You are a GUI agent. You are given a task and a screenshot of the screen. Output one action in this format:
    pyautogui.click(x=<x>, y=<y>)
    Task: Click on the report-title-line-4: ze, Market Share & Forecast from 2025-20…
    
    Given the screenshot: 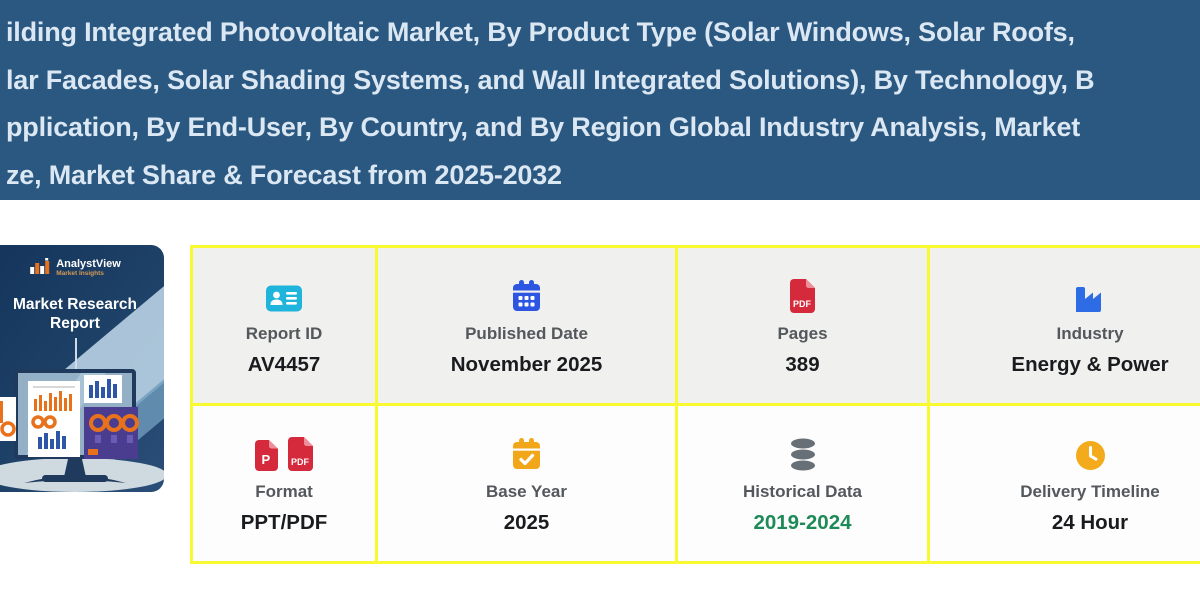 What is the action you would take?
    pyautogui.click(x=284, y=174)
    